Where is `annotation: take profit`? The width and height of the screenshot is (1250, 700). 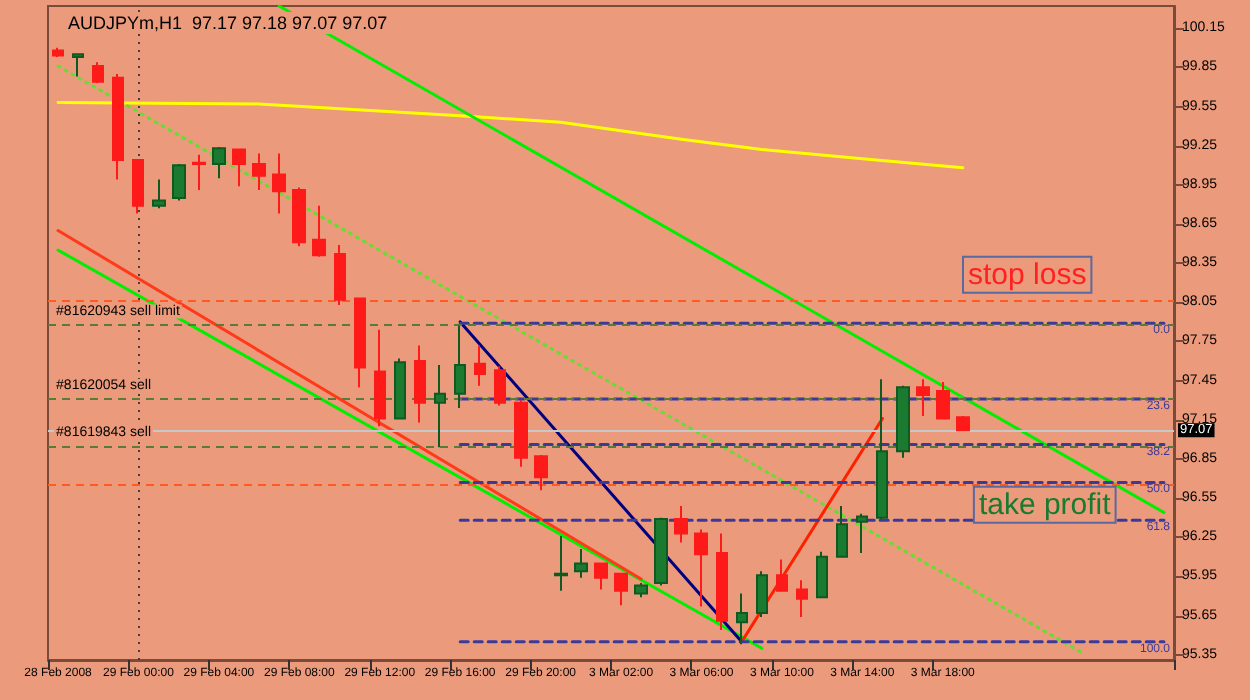 annotation: take profit is located at coordinates (1045, 504).